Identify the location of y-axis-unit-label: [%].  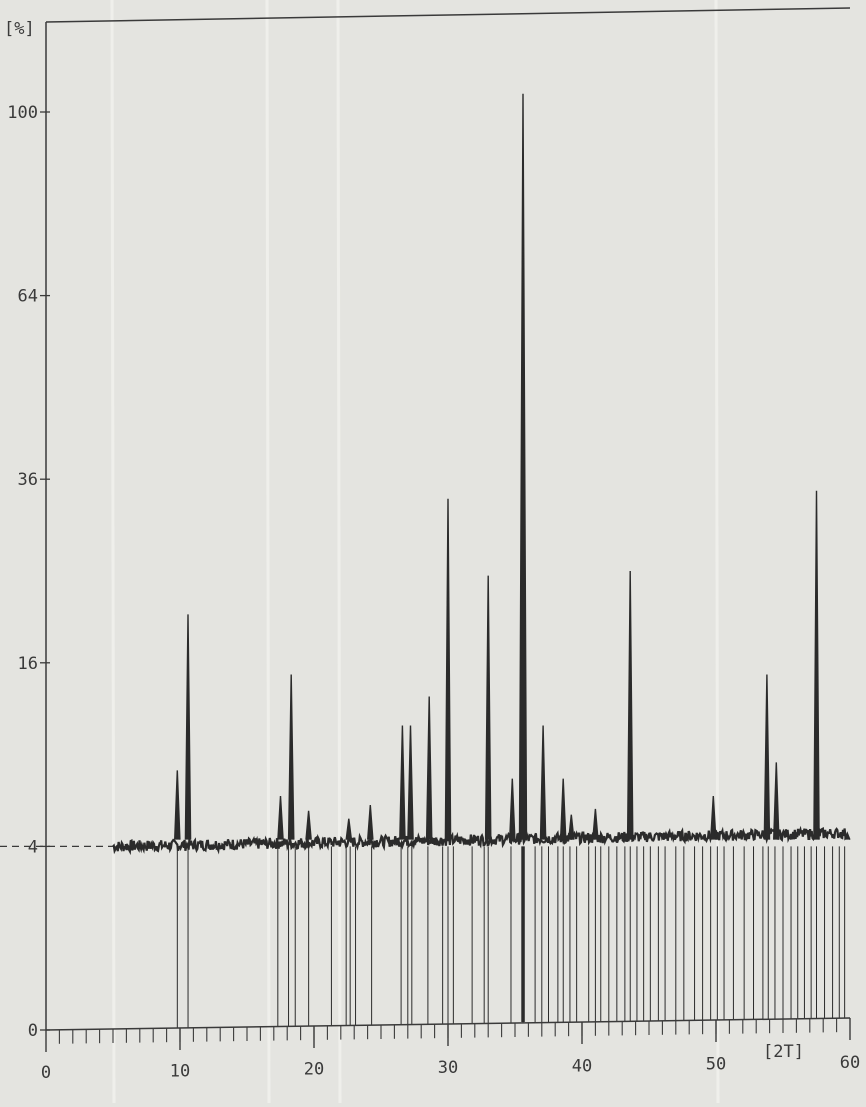
(19, 29).